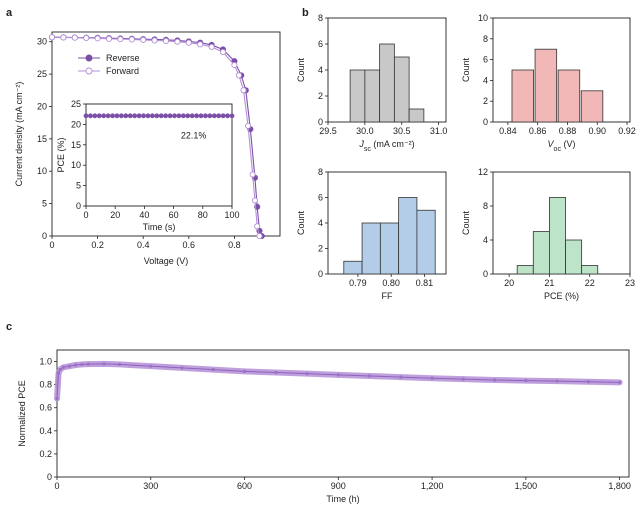 The image size is (641, 510). Describe the element at coordinates (483, 18) in the screenshot. I see `y-tick-label: 10` at that location.